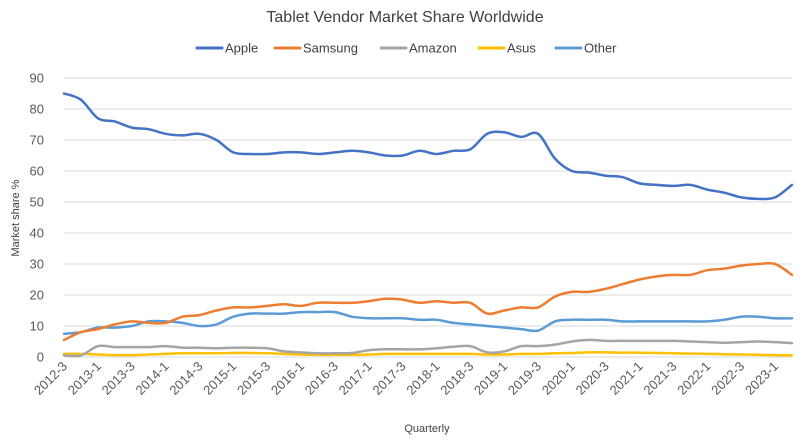 The image size is (808, 441). Describe the element at coordinates (428, 354) in the screenshot. I see `series-line-asus` at that location.